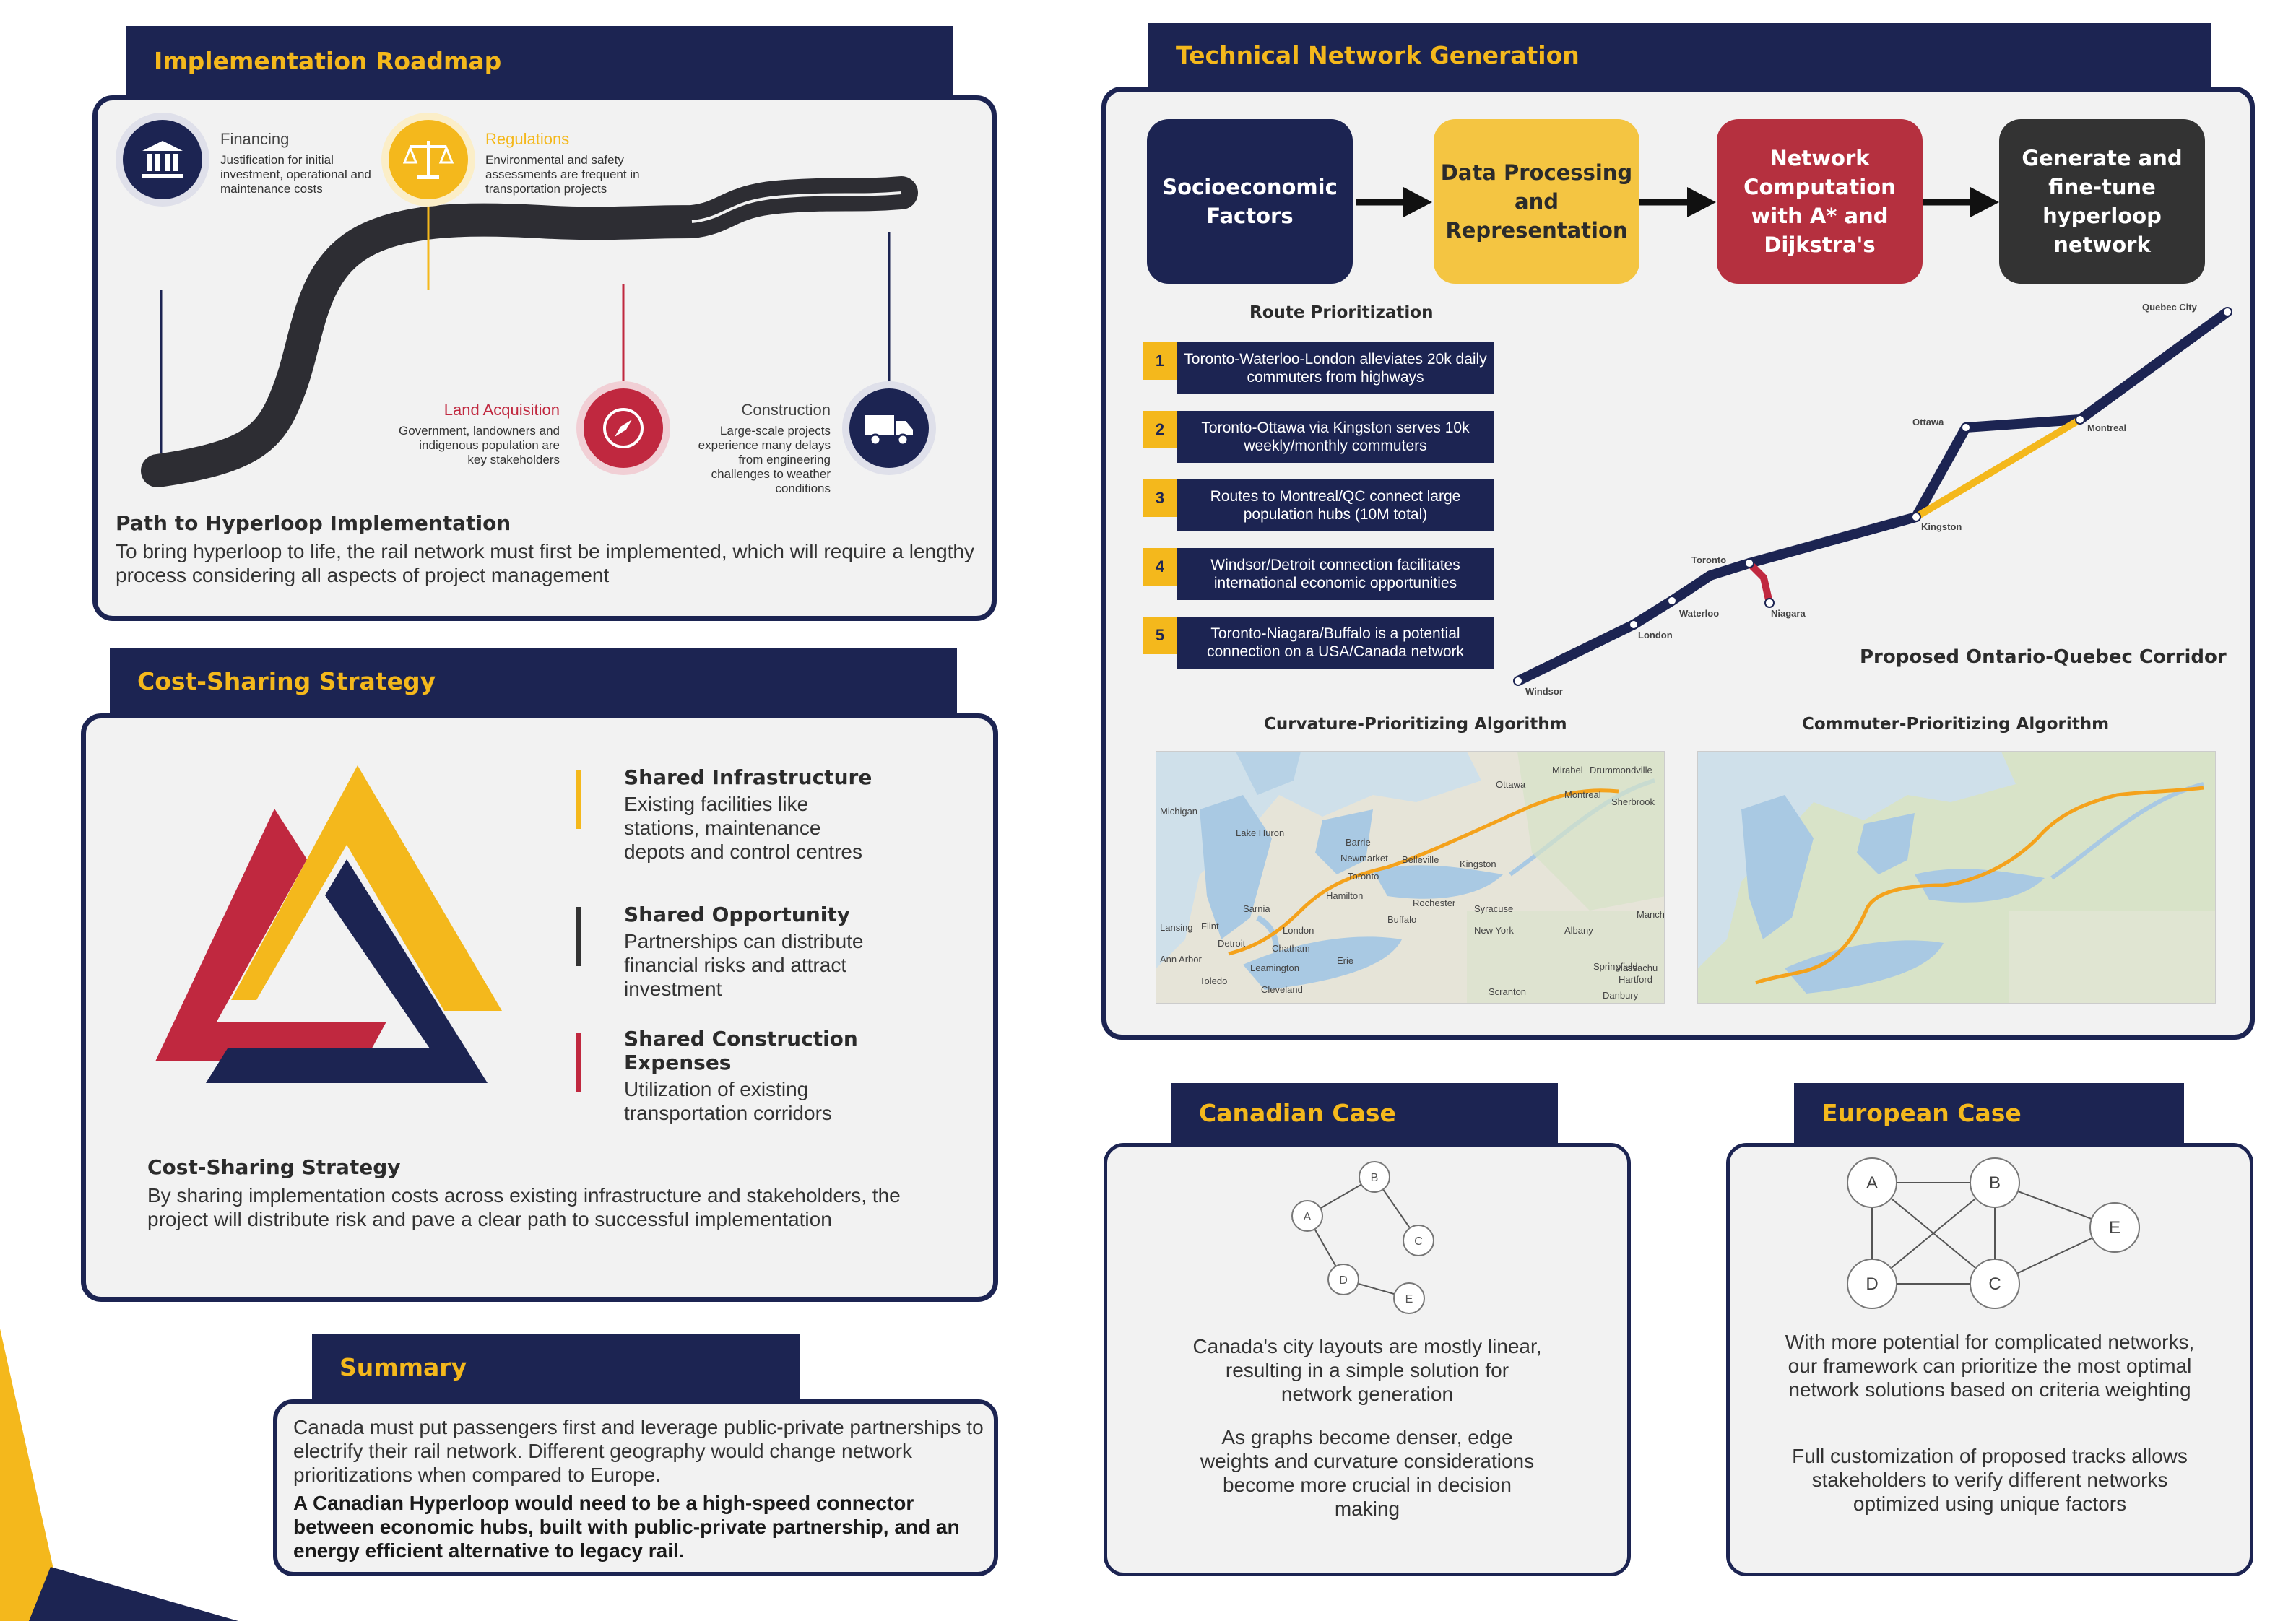  What do you see at coordinates (1341, 312) in the screenshot?
I see `route-prioritization-title: Route Prioritization` at bounding box center [1341, 312].